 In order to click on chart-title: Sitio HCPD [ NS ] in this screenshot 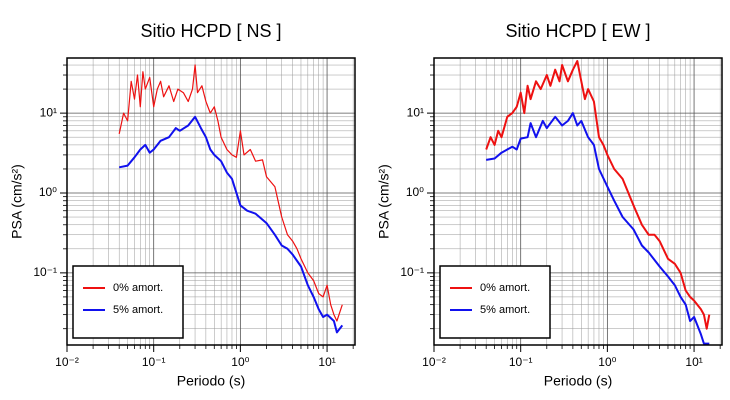, I will do `click(210, 31)`.